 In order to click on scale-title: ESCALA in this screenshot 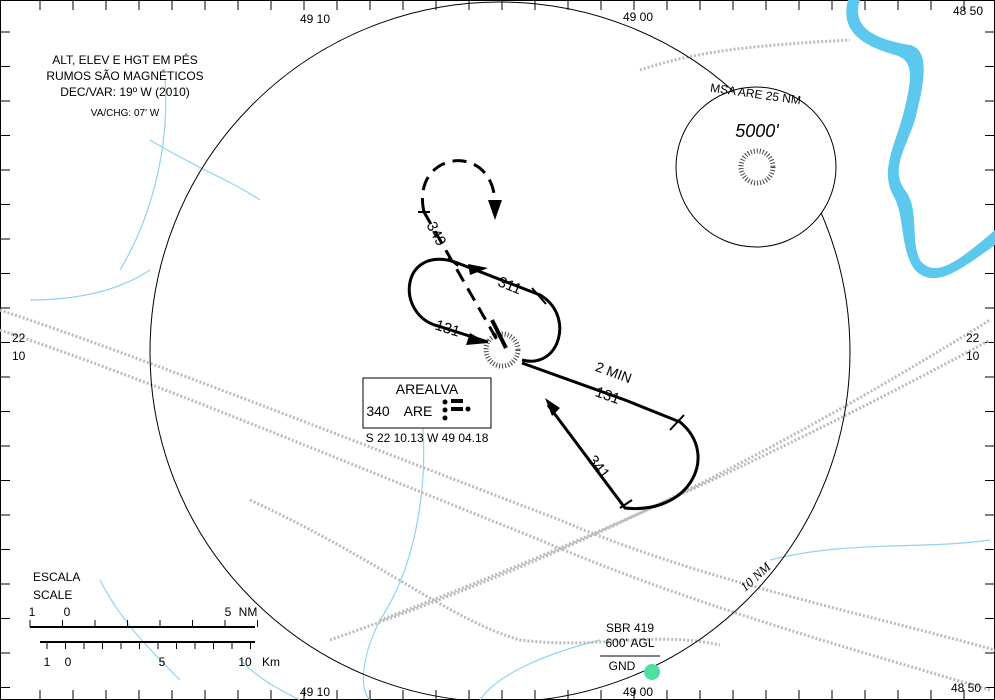, I will do `click(56, 577)`.